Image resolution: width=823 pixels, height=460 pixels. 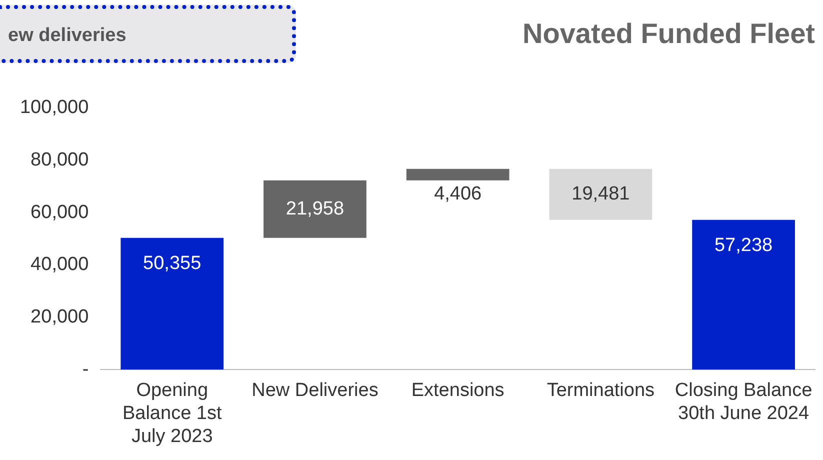 I want to click on text: ew deliveries, so click(x=67, y=36).